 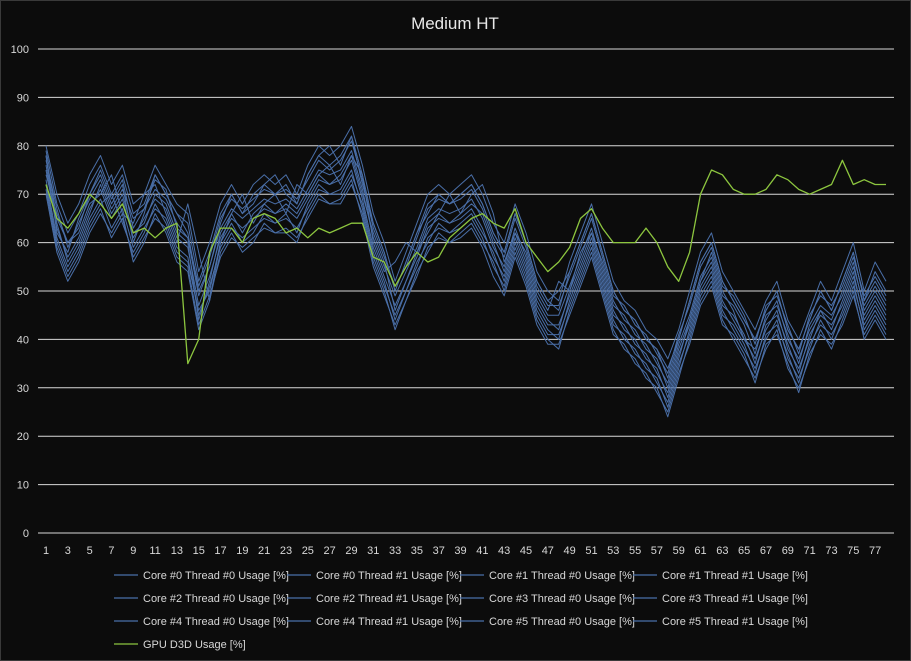 I want to click on x-tick-label: 1, so click(x=46, y=551).